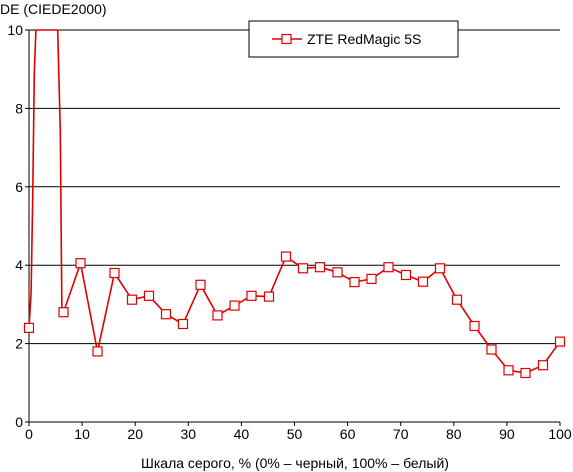 The width and height of the screenshot is (573, 472). Describe the element at coordinates (19, 265) in the screenshot. I see `y-tick-label-4: 4` at that location.